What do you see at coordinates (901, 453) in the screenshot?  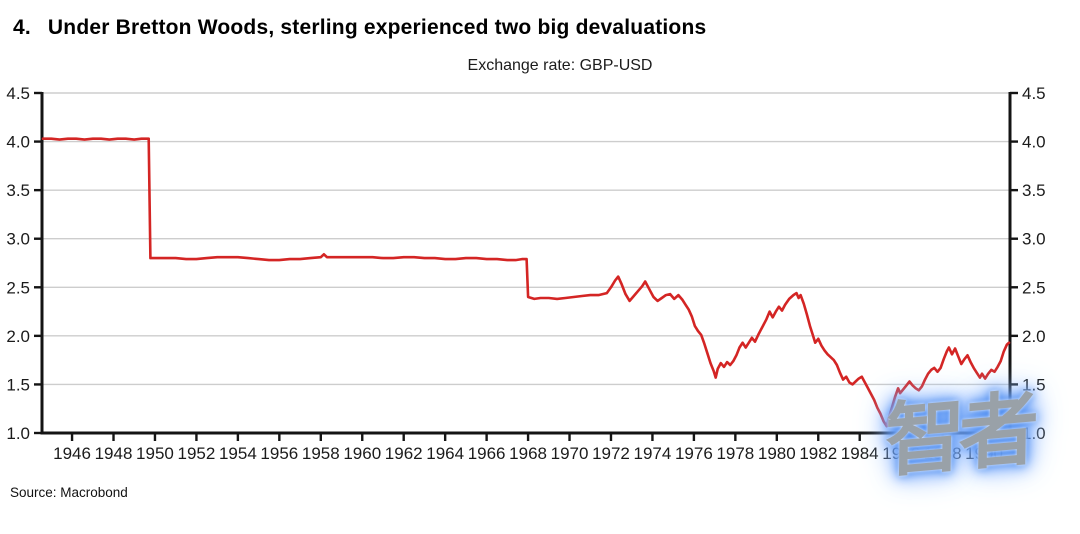 I see `x-axis-label: 1986` at bounding box center [901, 453].